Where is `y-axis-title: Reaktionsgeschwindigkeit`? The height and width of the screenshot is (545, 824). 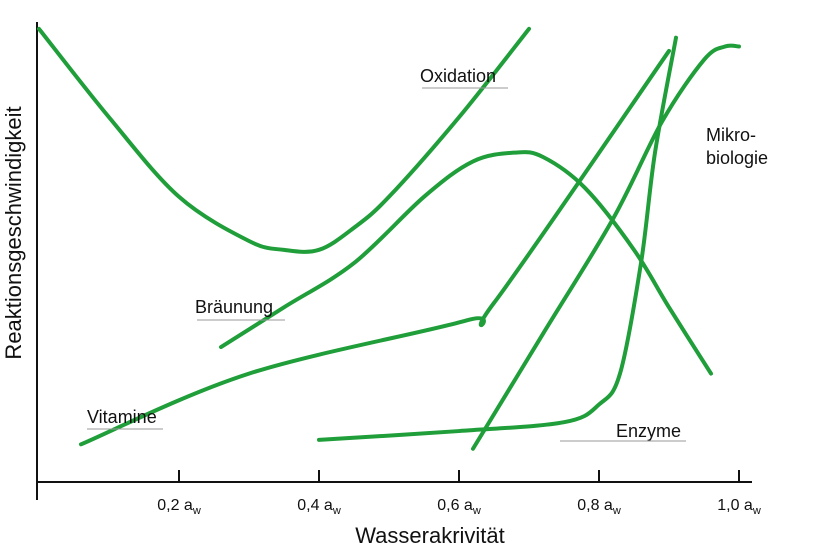
y-axis-title: Reaktionsgeschwindigkeit is located at coordinates (13, 232).